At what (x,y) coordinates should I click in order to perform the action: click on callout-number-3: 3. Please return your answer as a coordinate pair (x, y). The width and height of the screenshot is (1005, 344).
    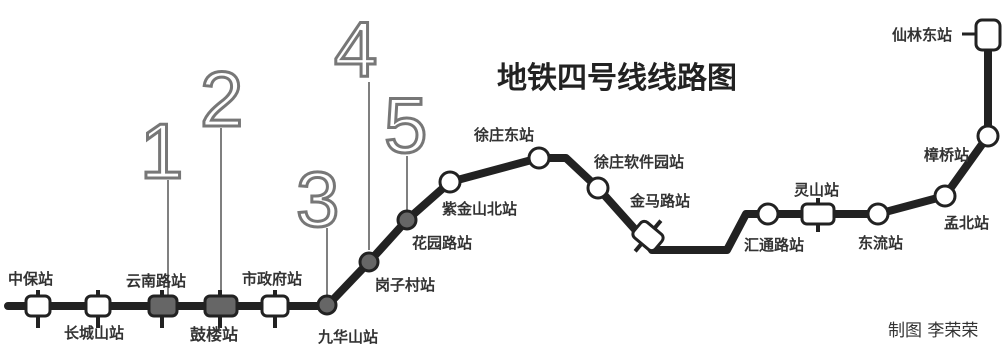
    Looking at the image, I should click on (317, 199).